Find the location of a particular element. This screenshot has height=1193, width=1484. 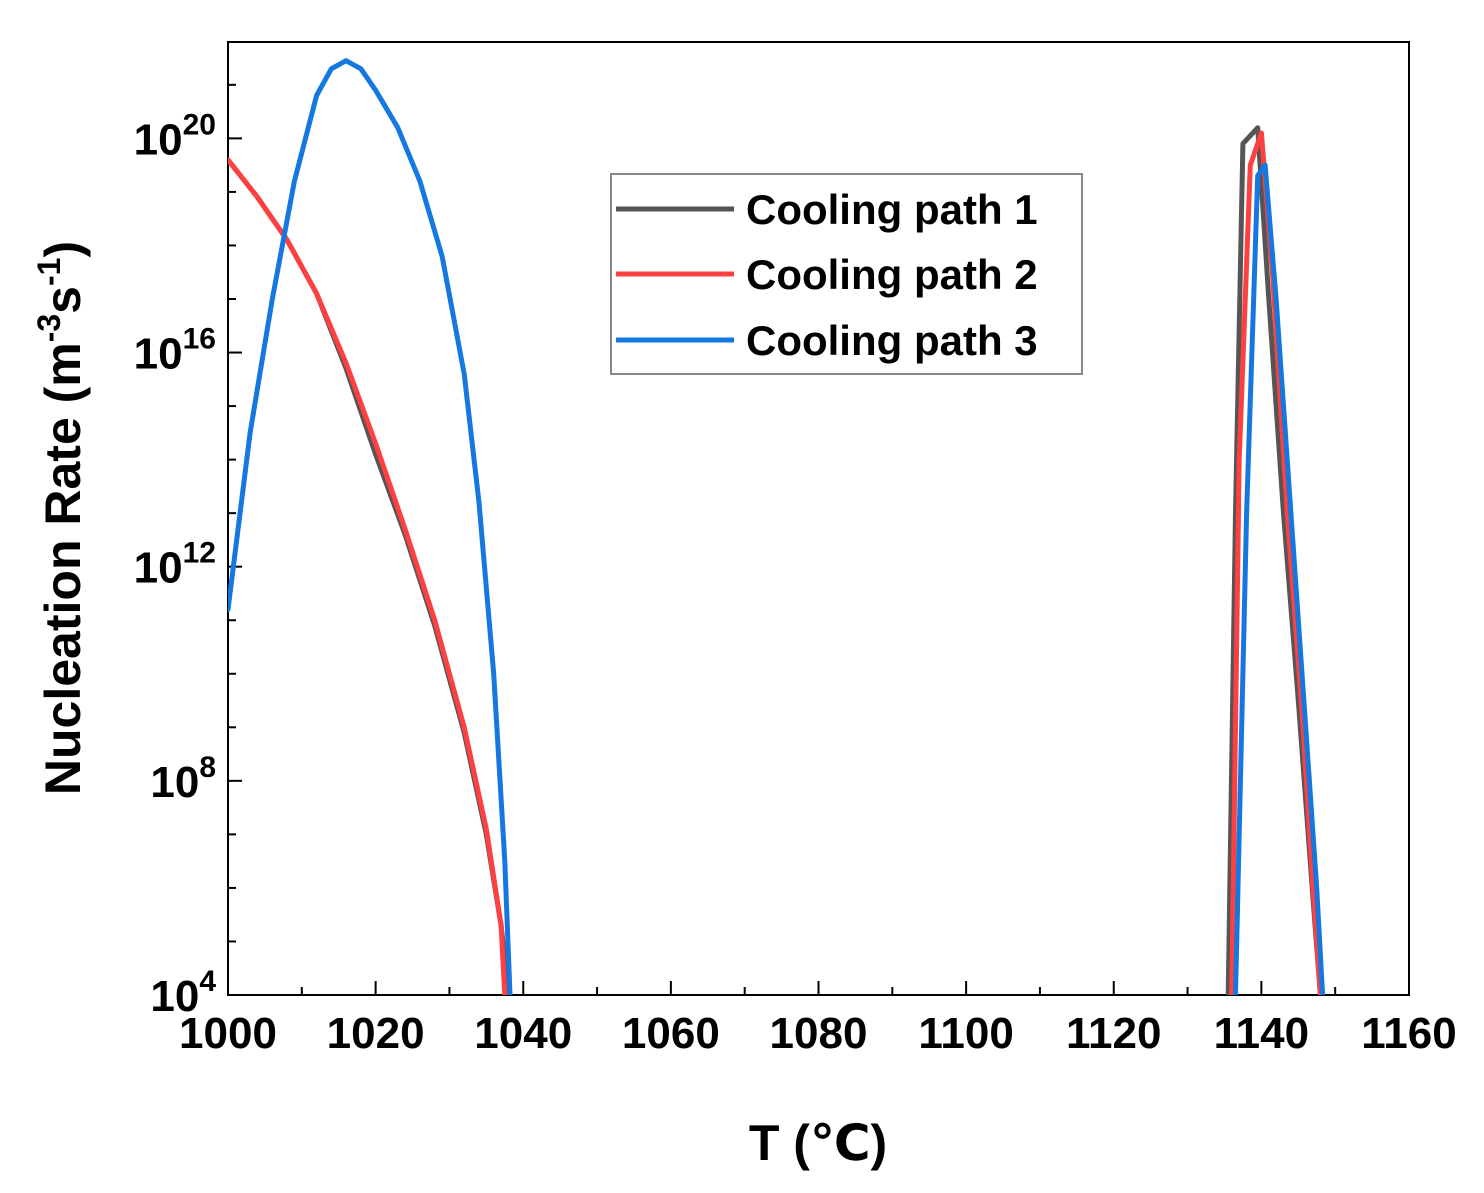

x-tick-label: 1060 is located at coordinates (671, 1033).